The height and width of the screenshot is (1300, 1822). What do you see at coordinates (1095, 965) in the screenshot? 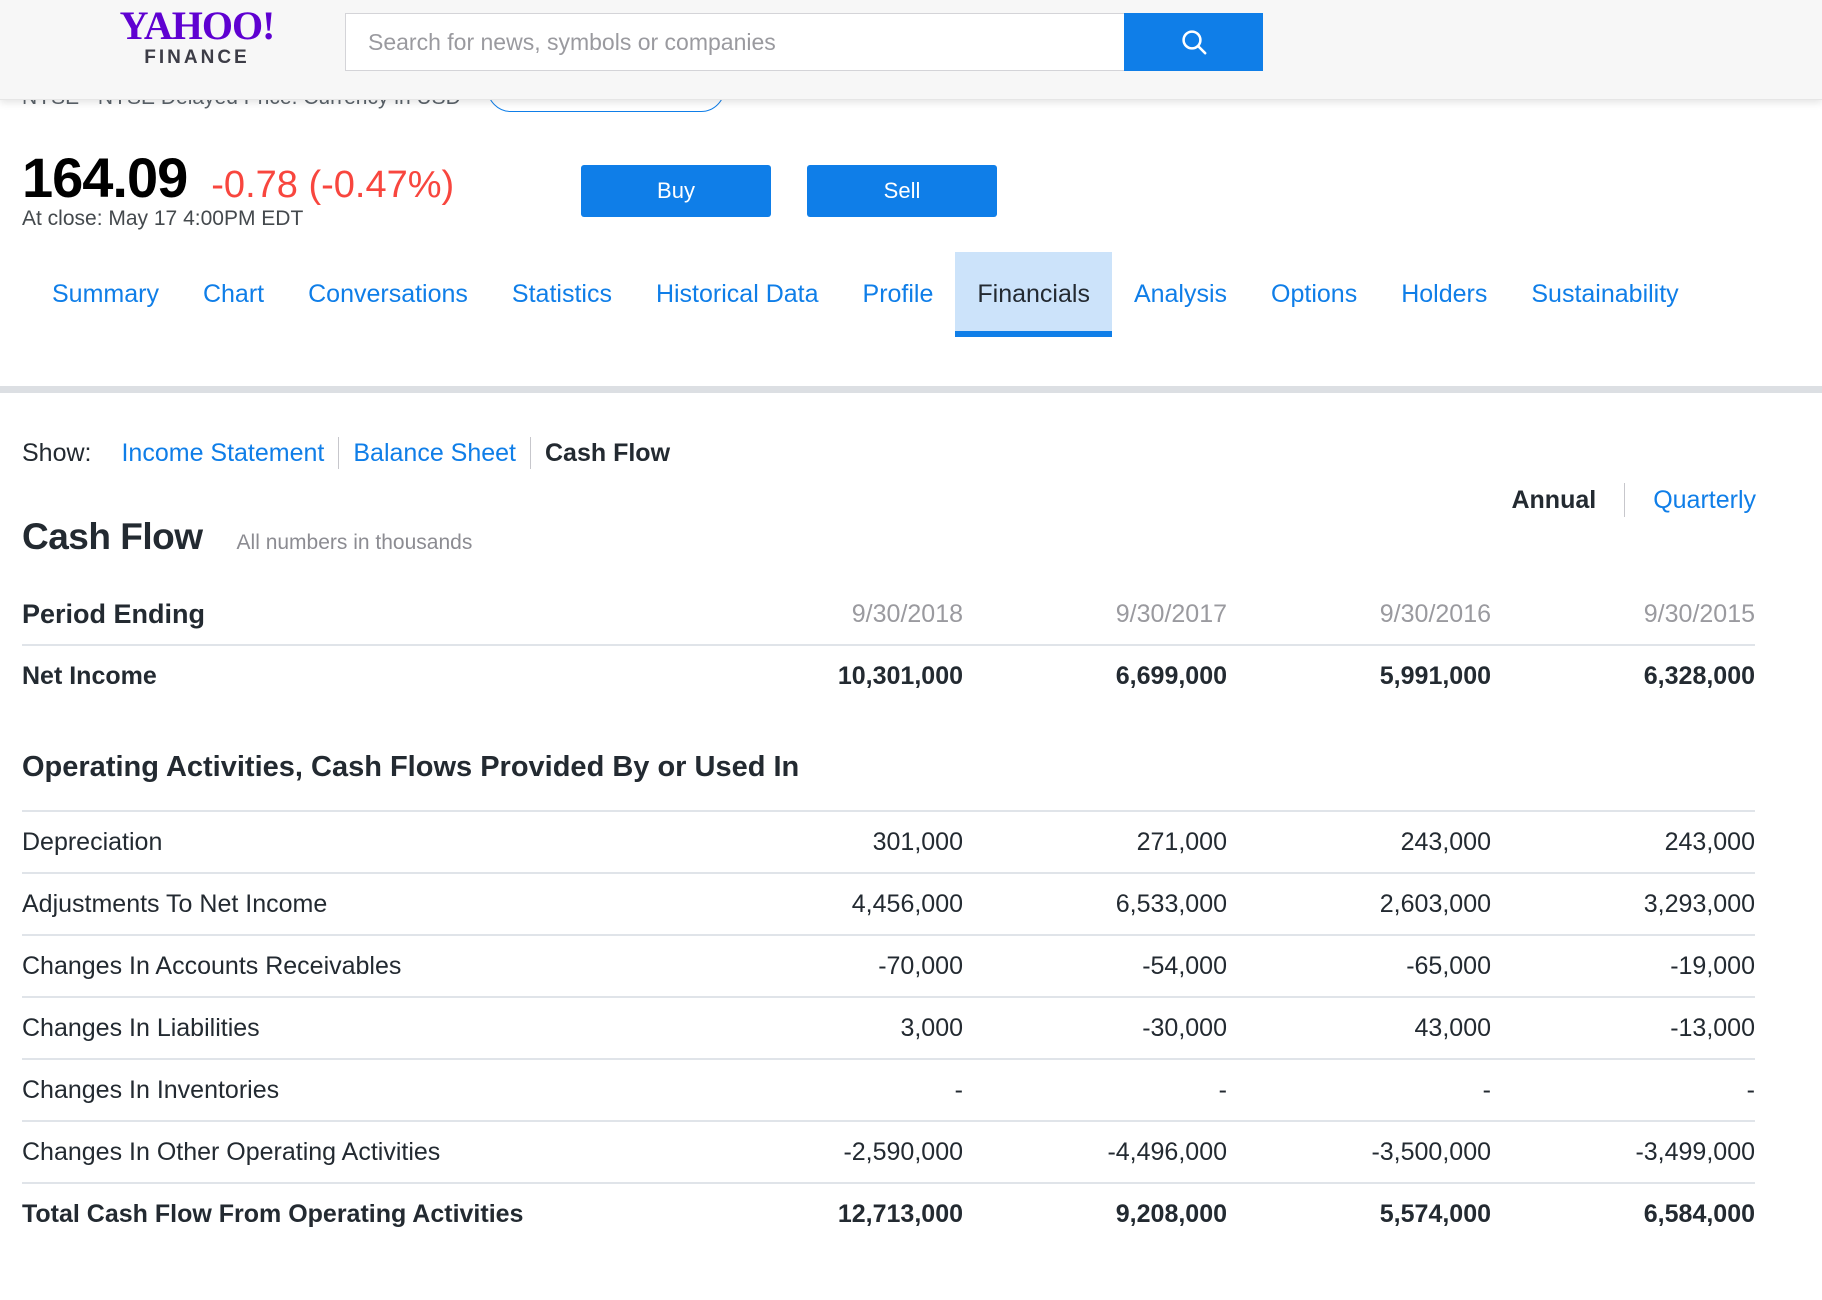
I see `table-cell-value: -54,000` at bounding box center [1095, 965].